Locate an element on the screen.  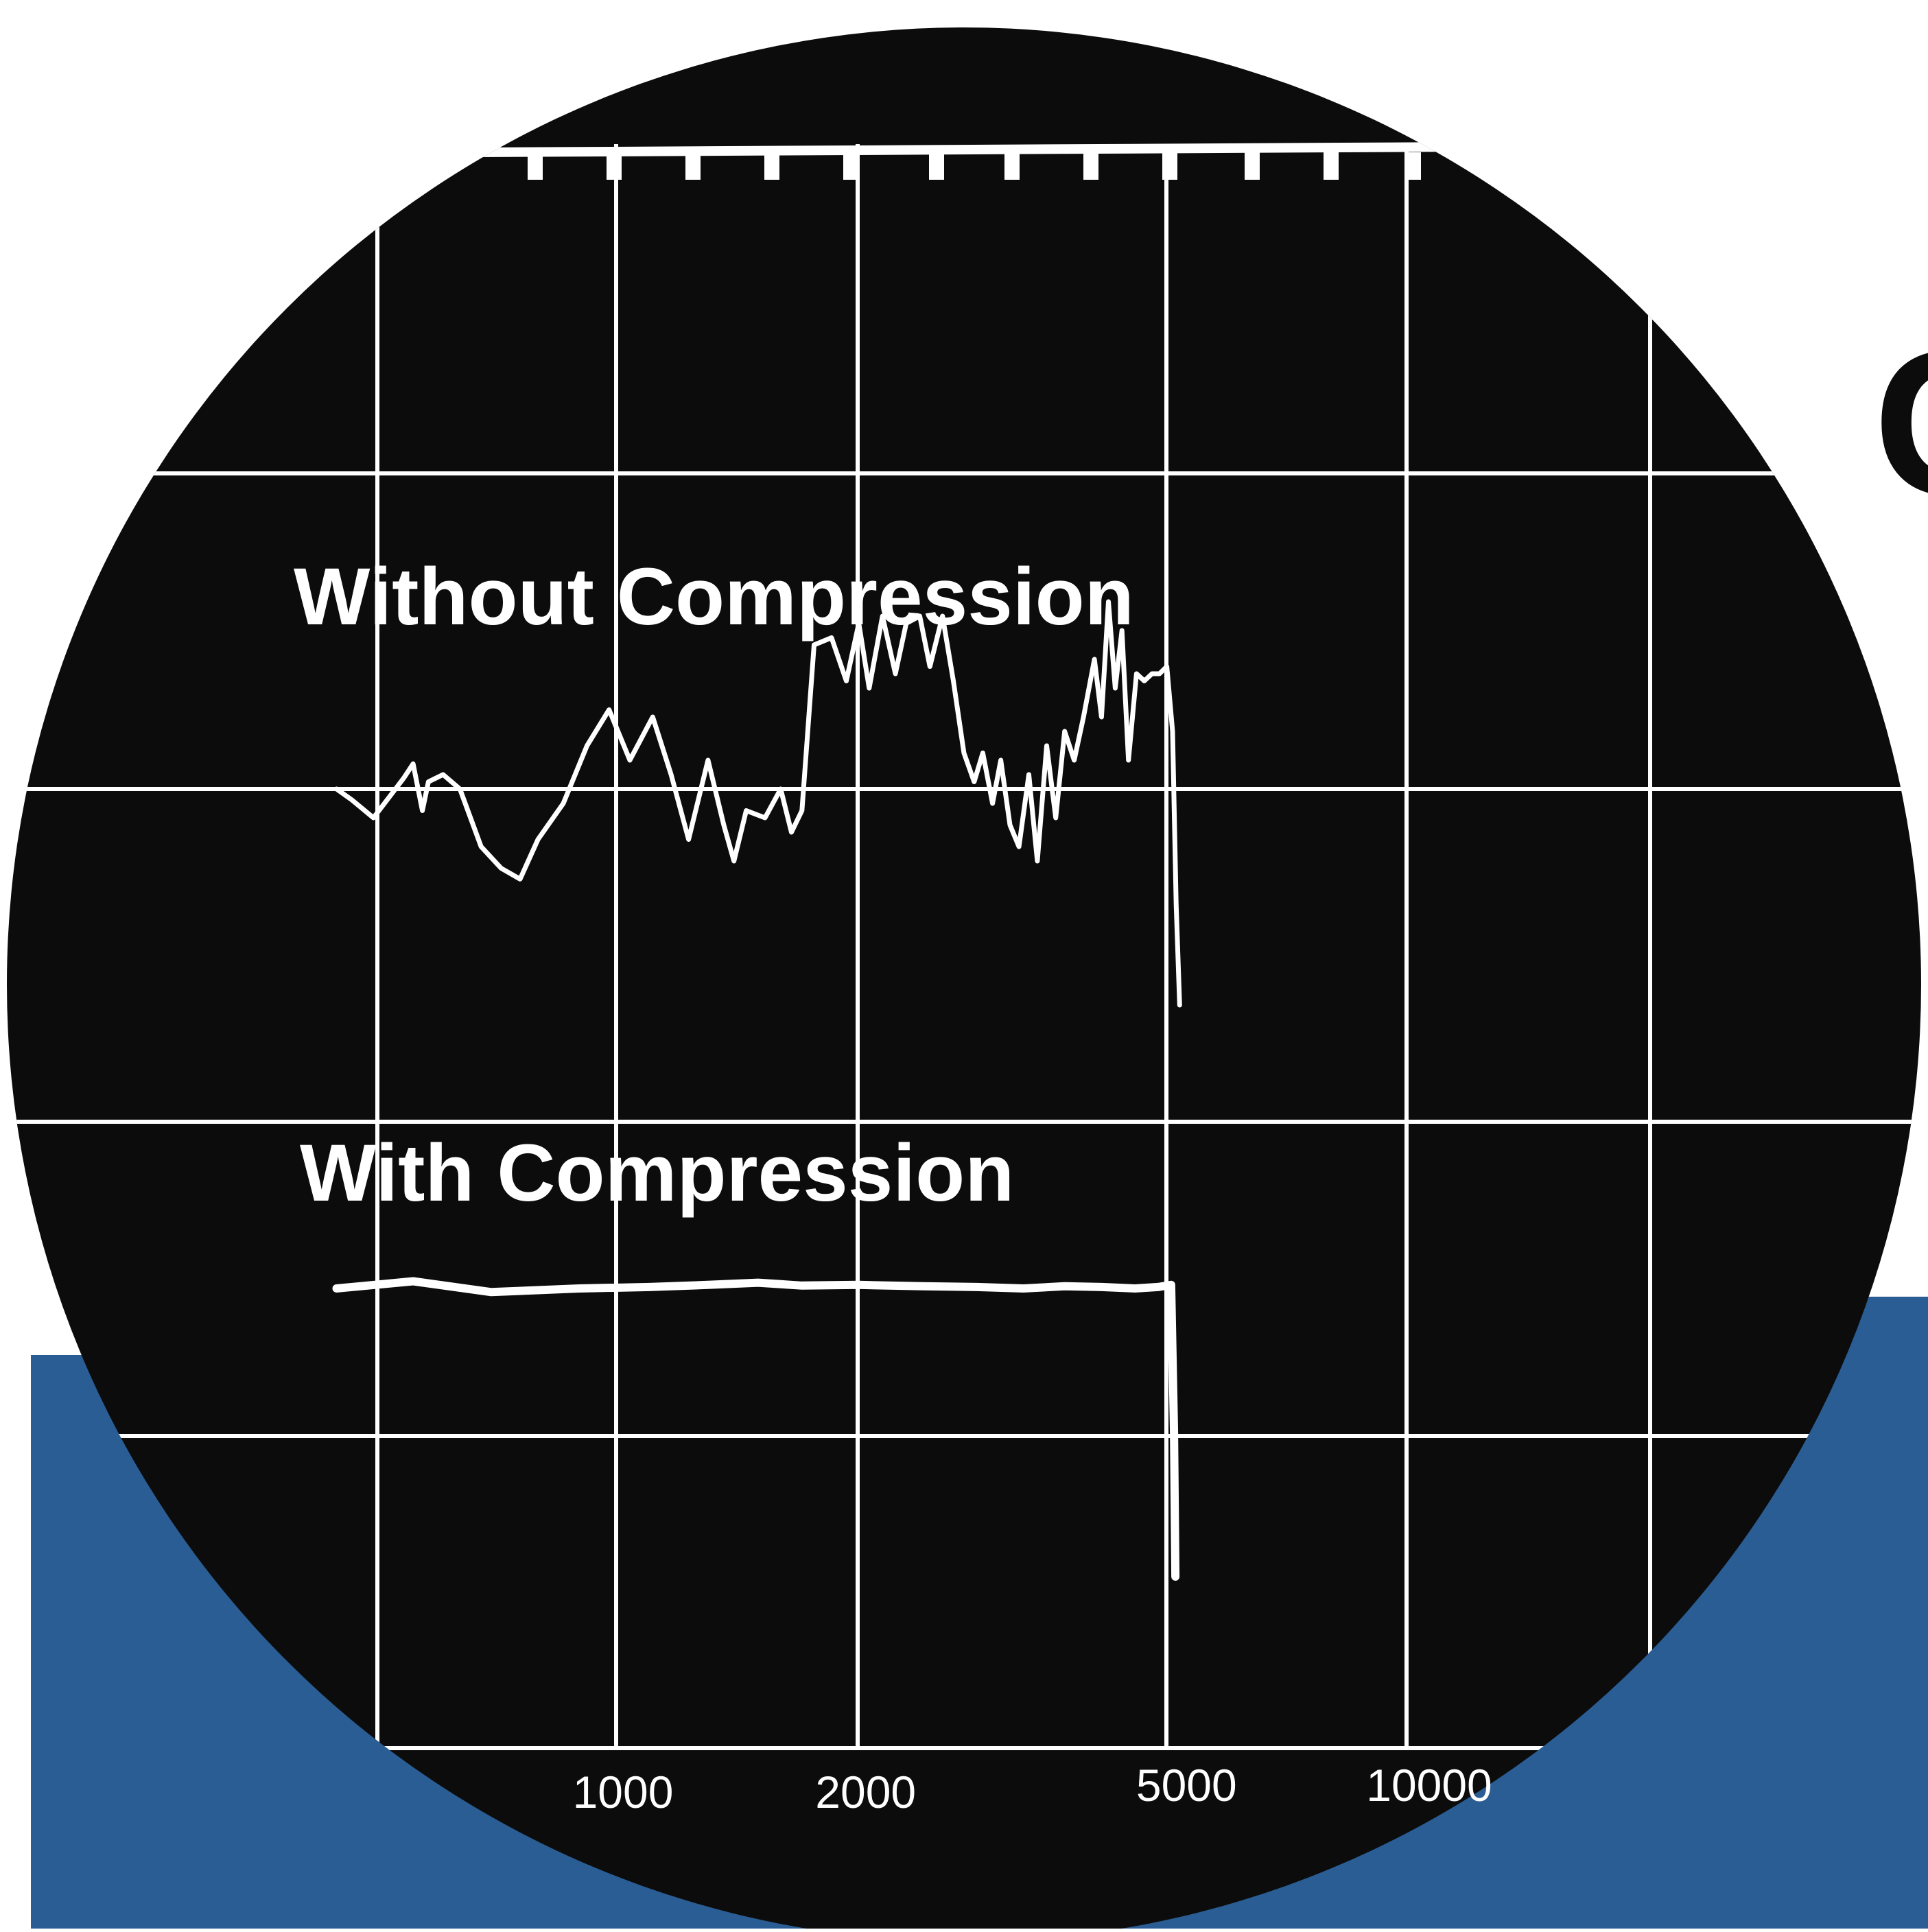
x-tick-labels: 1000 2000 5000 10000 is located at coordinates (1032, 1788).